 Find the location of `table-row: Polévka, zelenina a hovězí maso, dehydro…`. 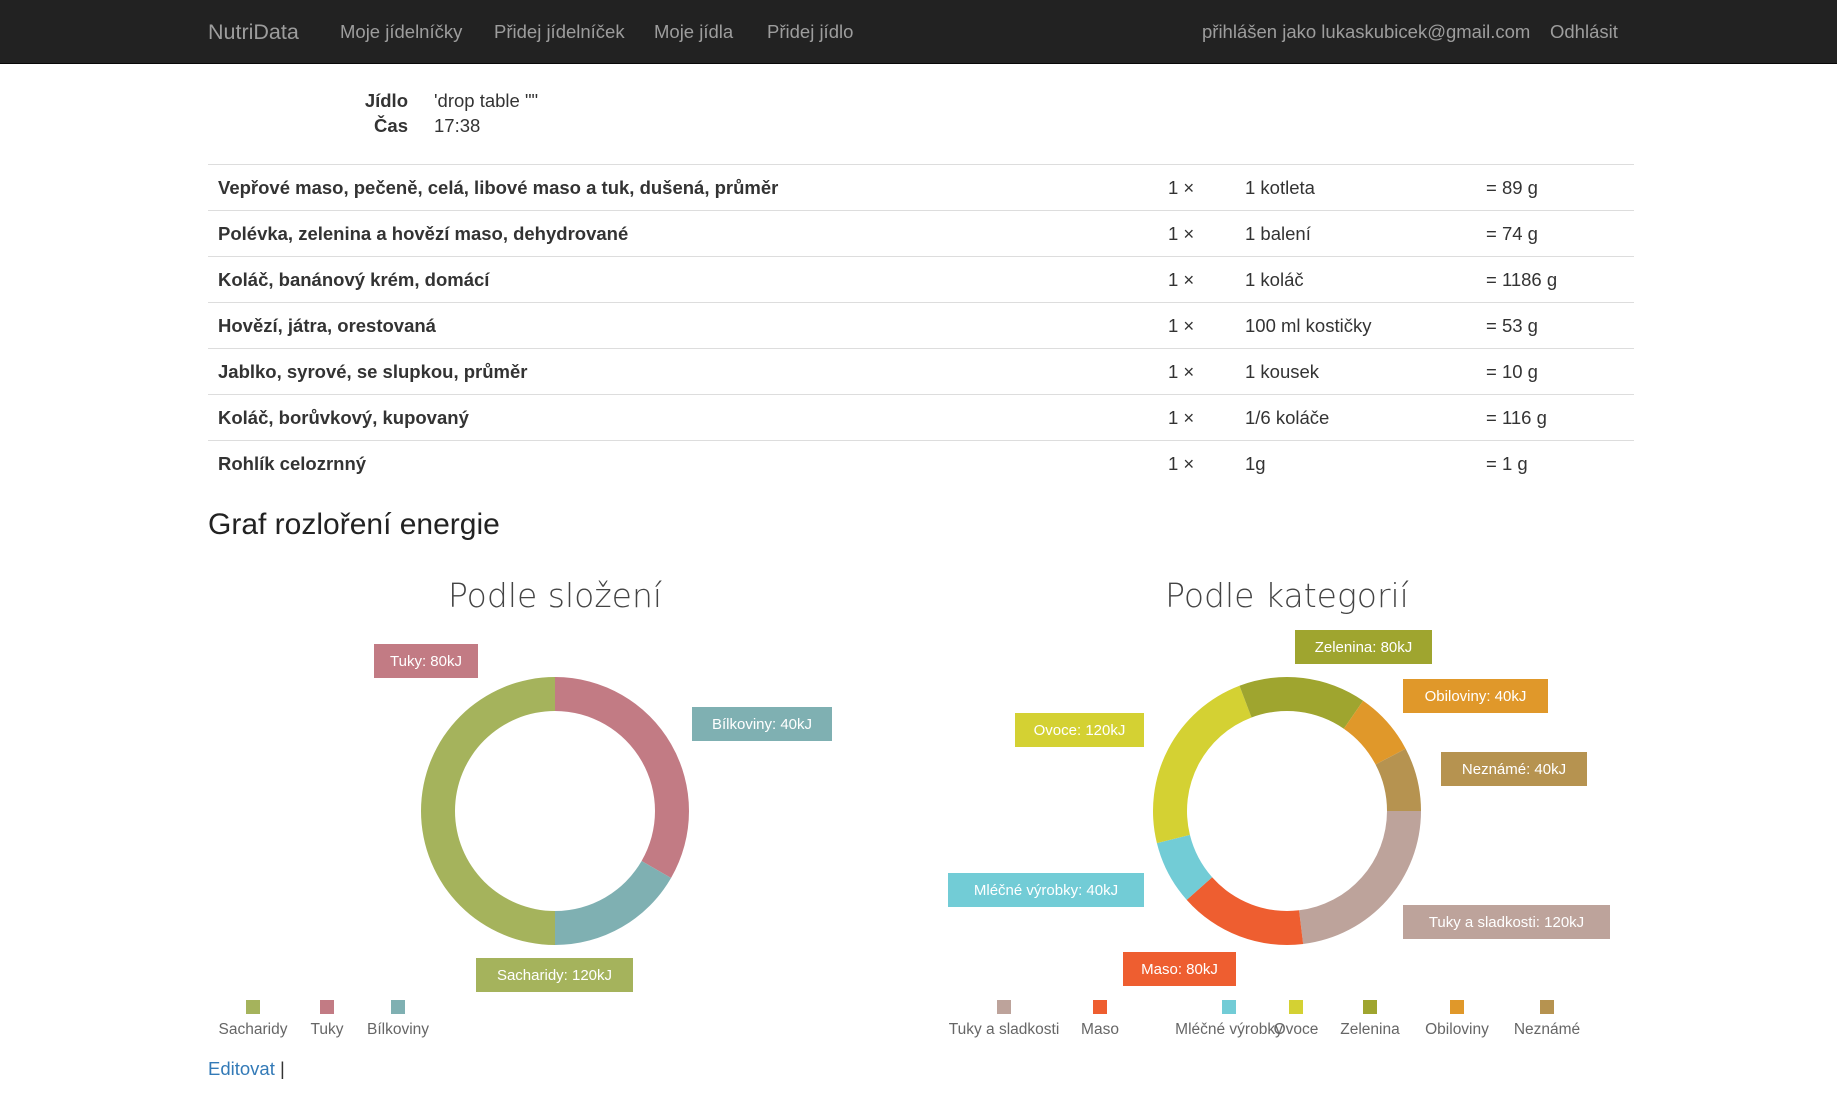

table-row: Polévka, zelenina a hovězí maso, dehydro… is located at coordinates (921, 233).